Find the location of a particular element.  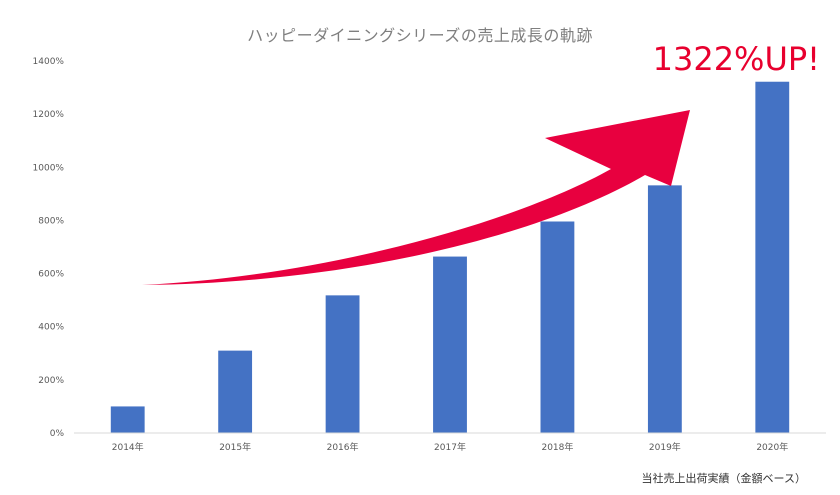

y-tick-label: 1000% is located at coordinates (49, 168).